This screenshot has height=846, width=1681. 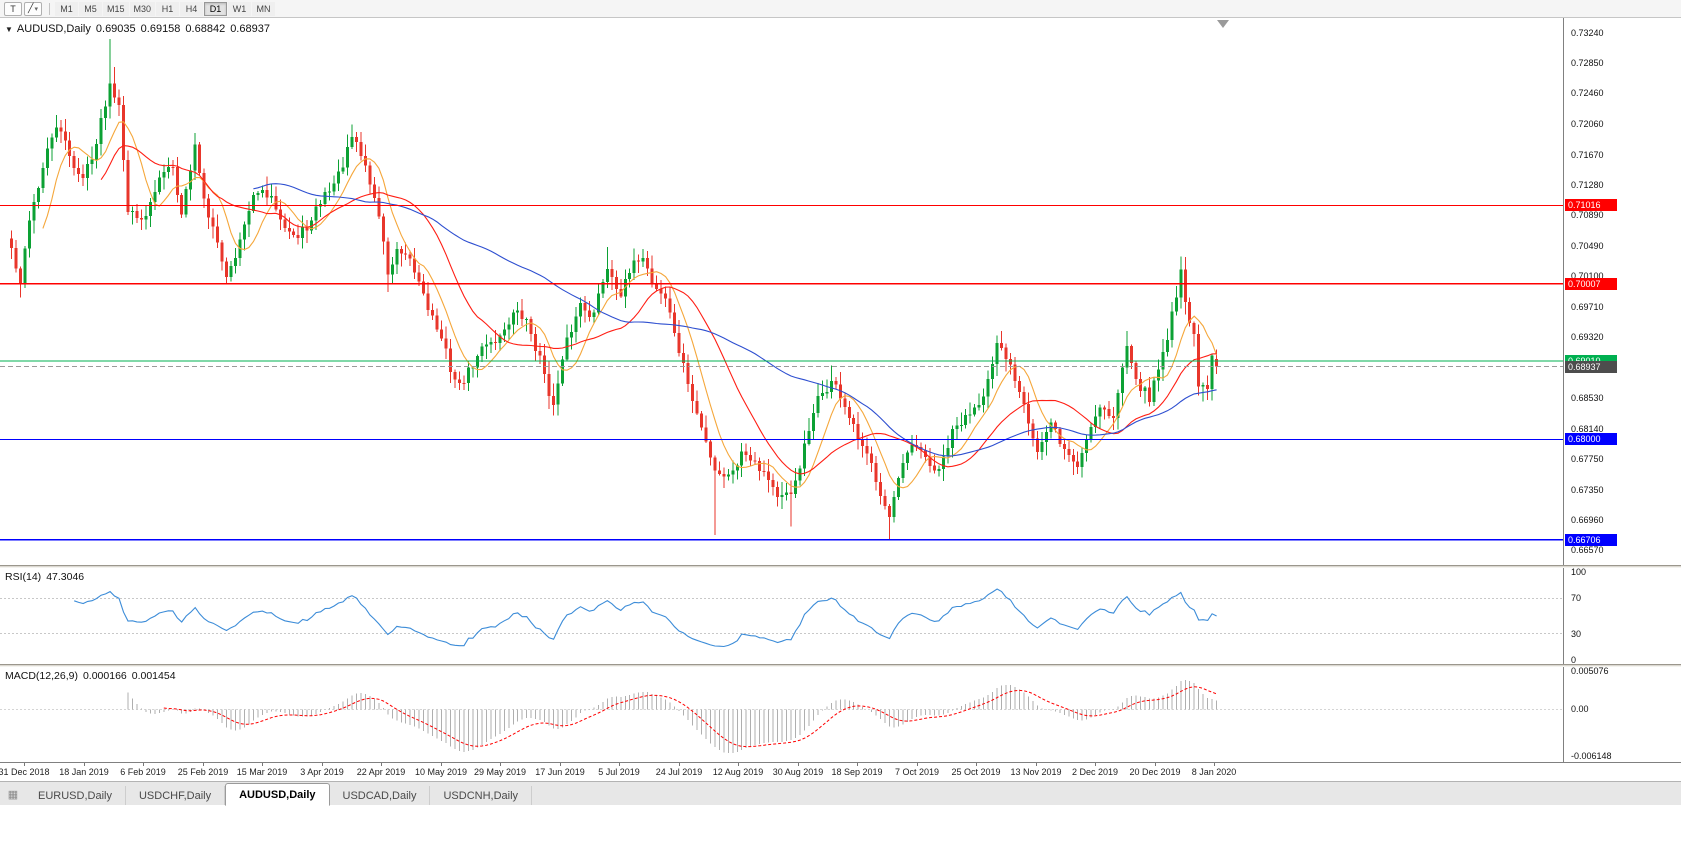 I want to click on timeframe-button-m5: M5, so click(x=90, y=8).